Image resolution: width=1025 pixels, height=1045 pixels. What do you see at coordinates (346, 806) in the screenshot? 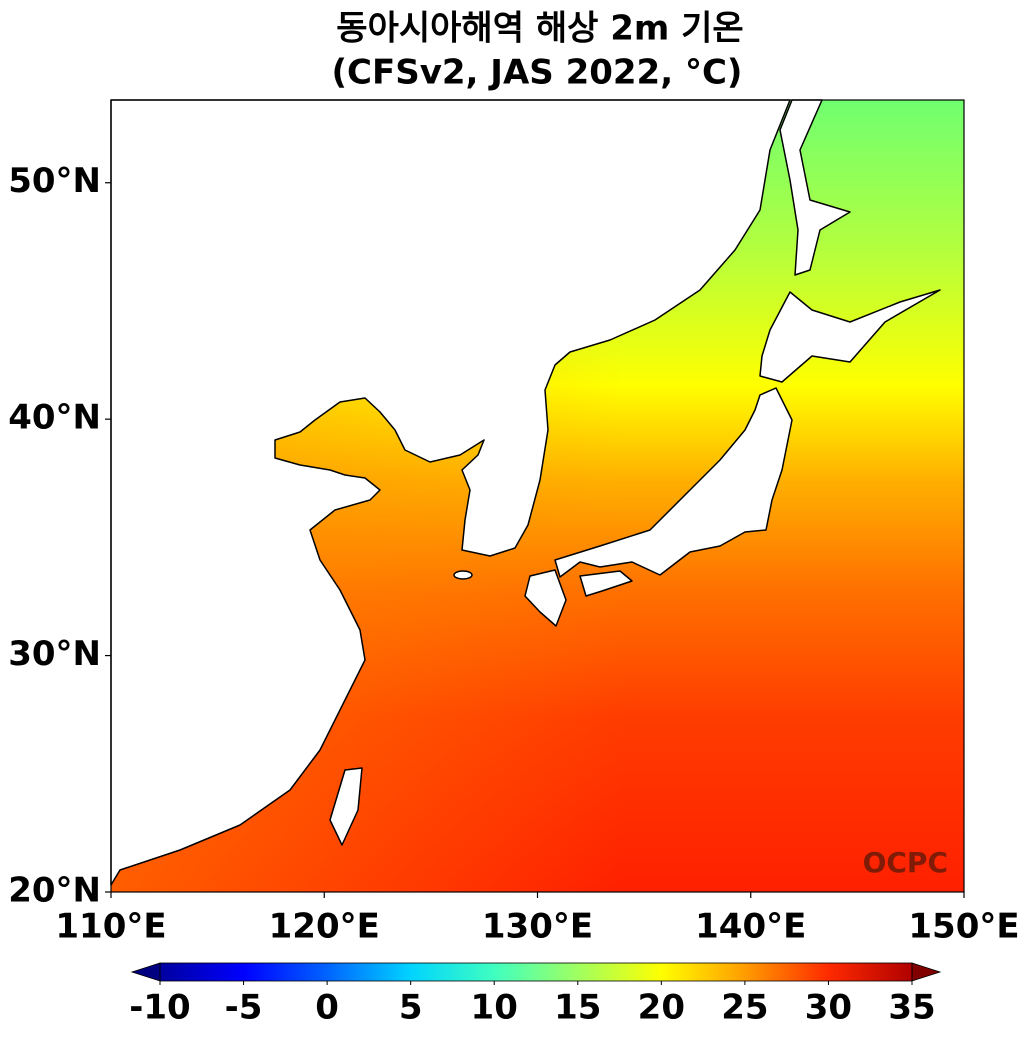
I see `land-taiwan` at bounding box center [346, 806].